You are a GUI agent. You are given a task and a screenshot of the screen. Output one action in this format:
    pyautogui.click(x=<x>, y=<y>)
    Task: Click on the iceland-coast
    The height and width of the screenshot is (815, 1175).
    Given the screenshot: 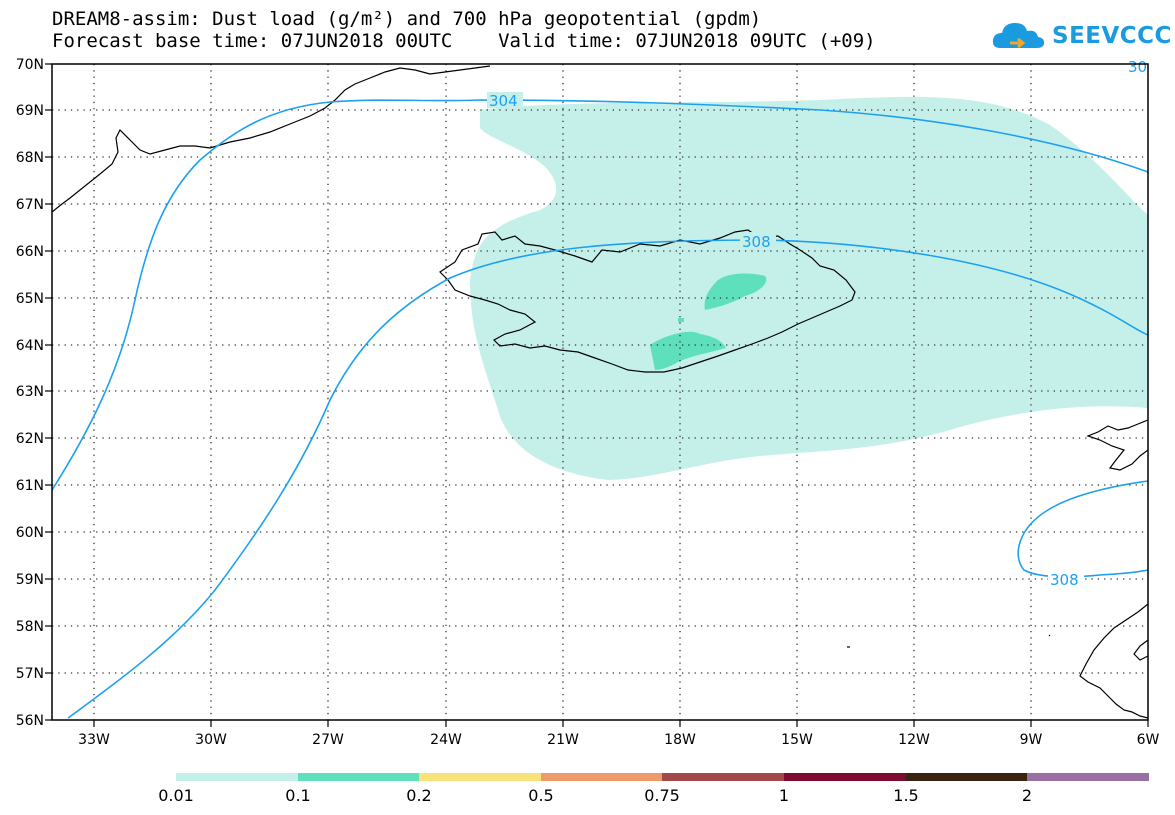 What is the action you would take?
    pyautogui.click(x=647, y=301)
    